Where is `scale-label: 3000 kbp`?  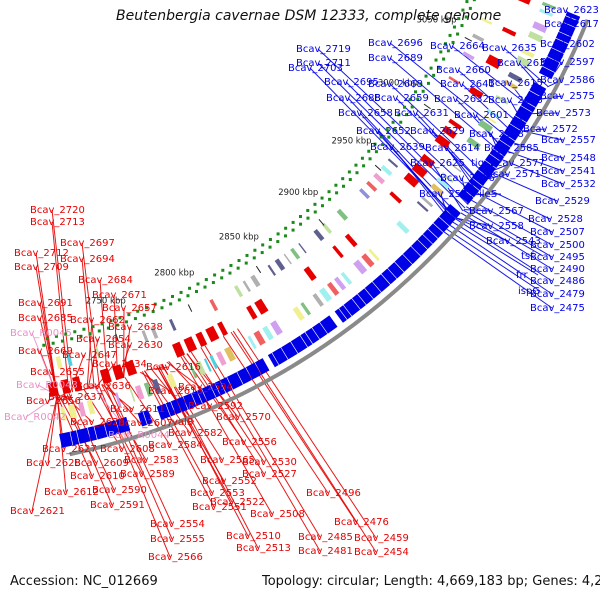 scale-label: 3000 kbp is located at coordinates (398, 84).